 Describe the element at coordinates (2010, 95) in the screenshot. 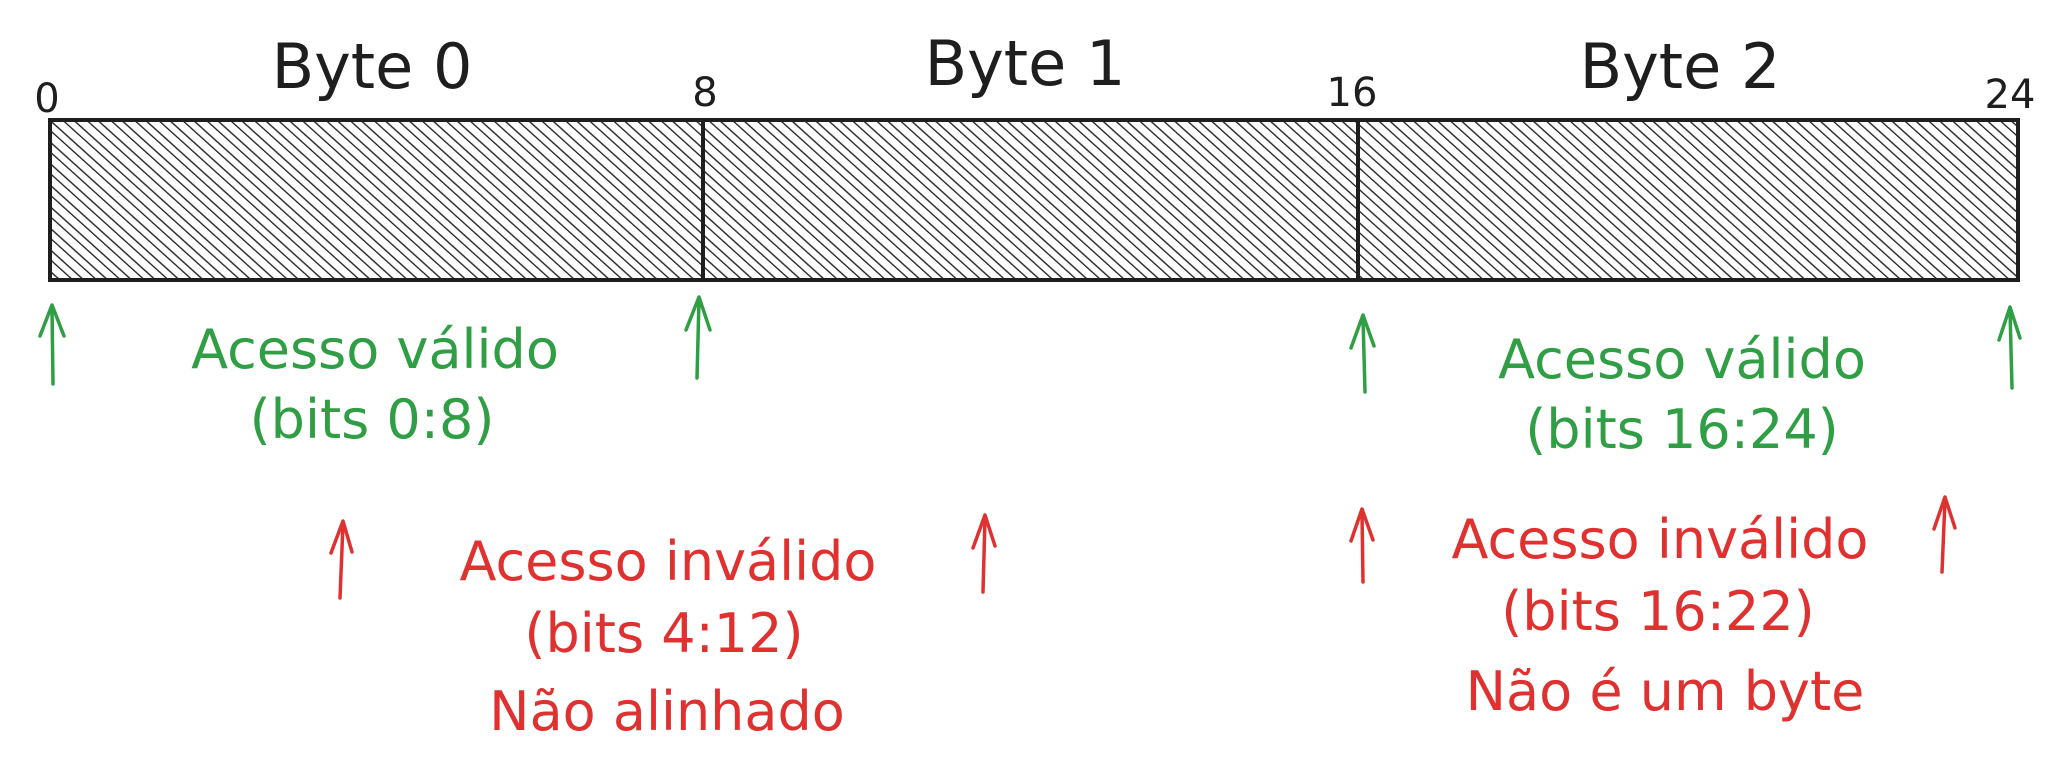

I see `bit-tick-24: 24` at that location.